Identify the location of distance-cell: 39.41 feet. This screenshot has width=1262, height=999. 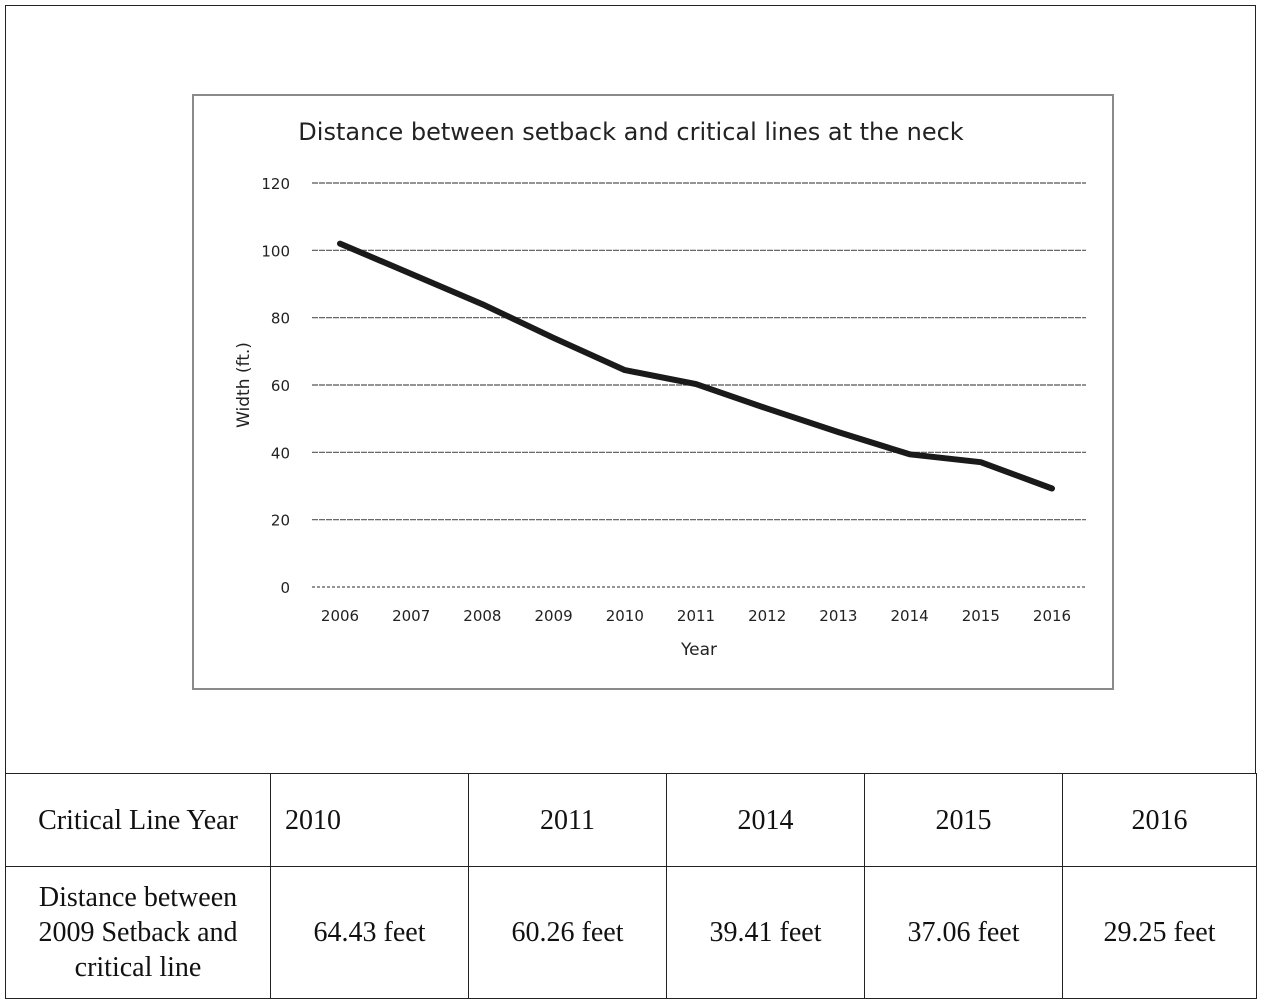
(765, 932).